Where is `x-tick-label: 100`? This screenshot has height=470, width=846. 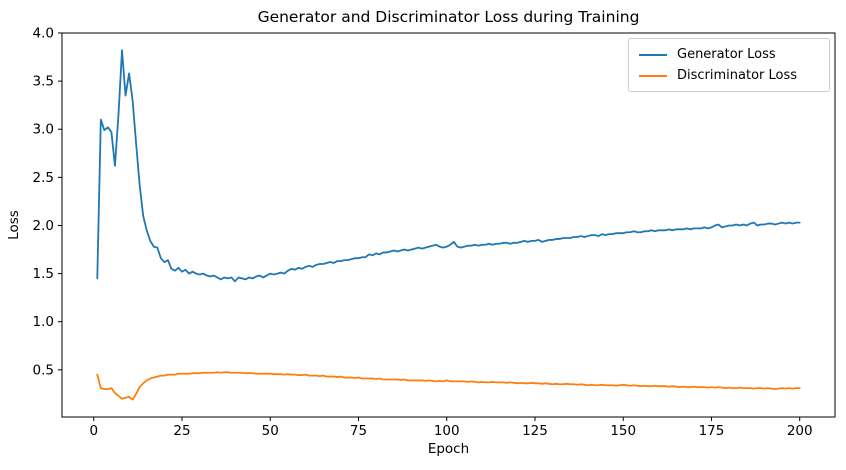
x-tick-label: 100 is located at coordinates (447, 431).